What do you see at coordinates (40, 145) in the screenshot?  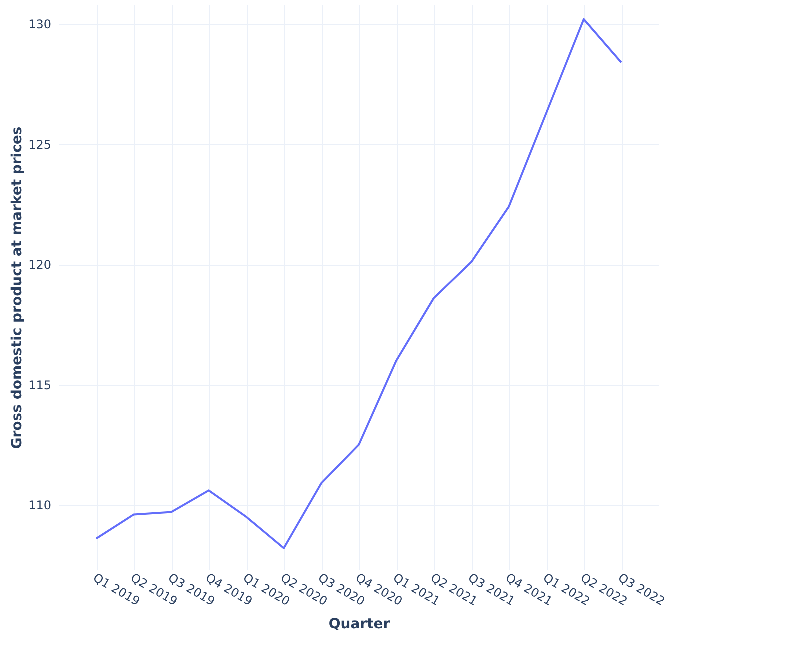 I see `y-tick-label: 125` at bounding box center [40, 145].